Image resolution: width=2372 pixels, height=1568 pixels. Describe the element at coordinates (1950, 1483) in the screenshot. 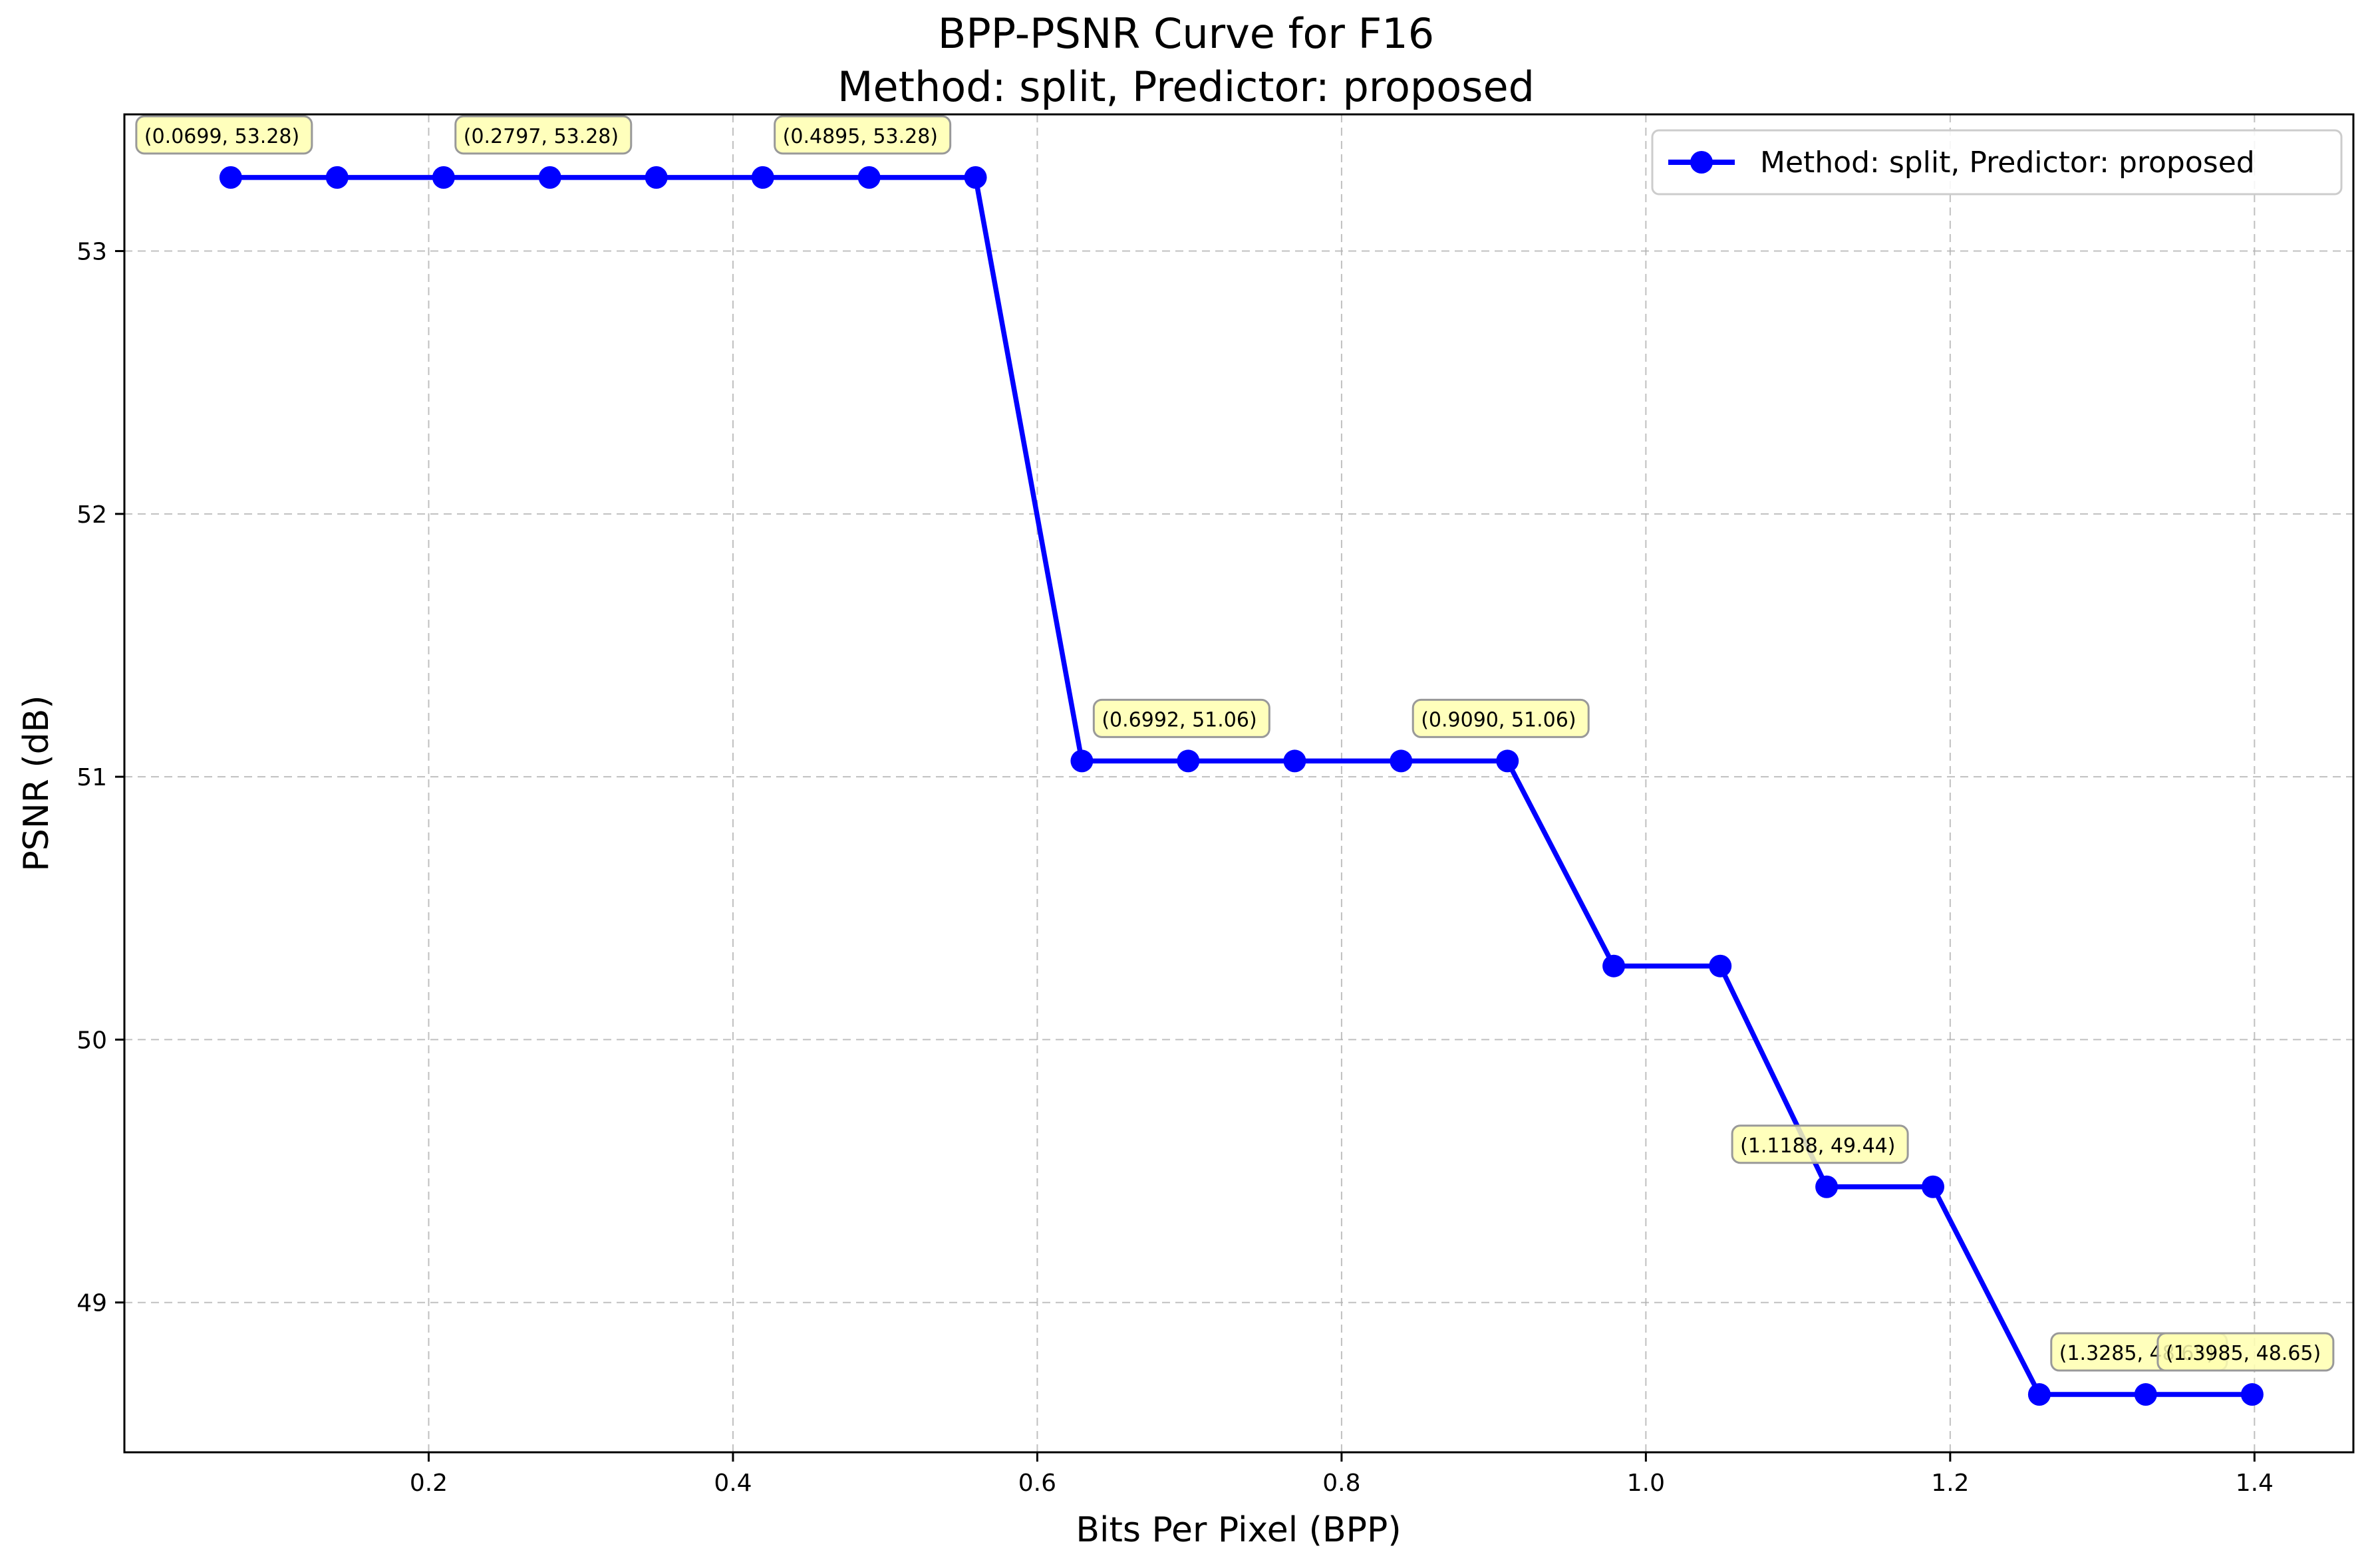

I see `x-tick-label: 1.2` at that location.